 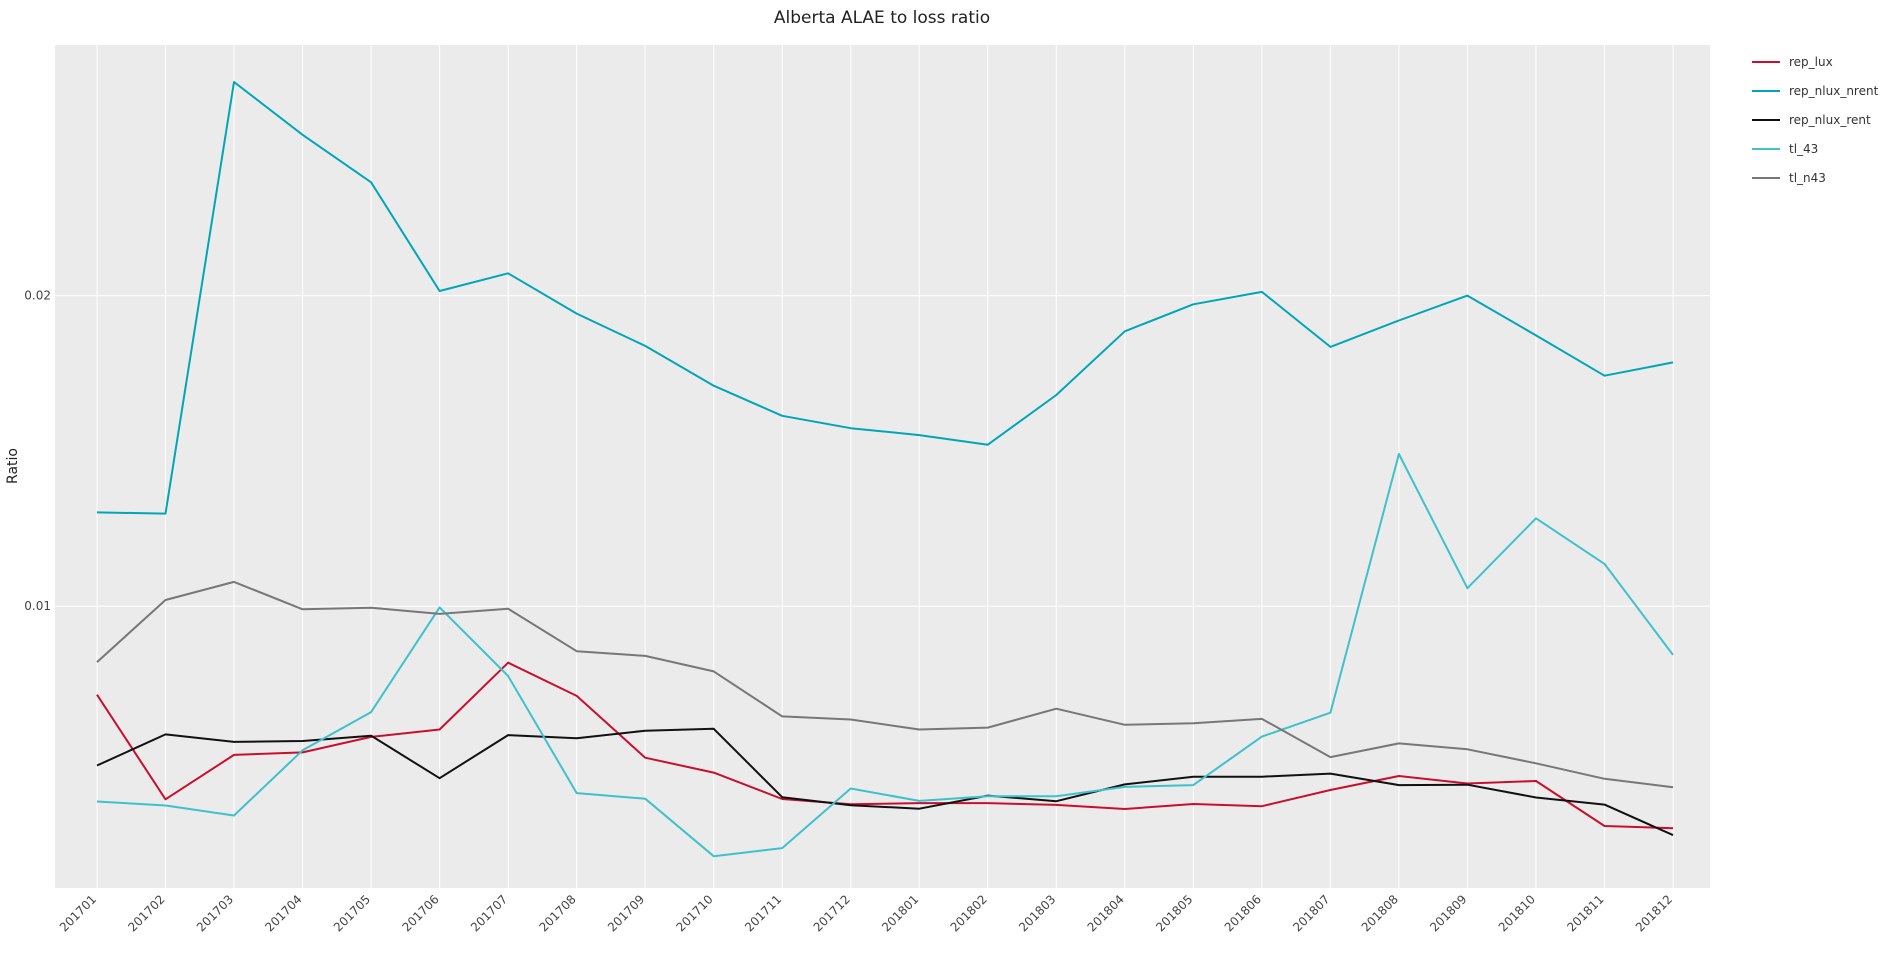 What do you see at coordinates (37, 451) in the screenshot?
I see `y-axis: 0.01 0.02` at bounding box center [37, 451].